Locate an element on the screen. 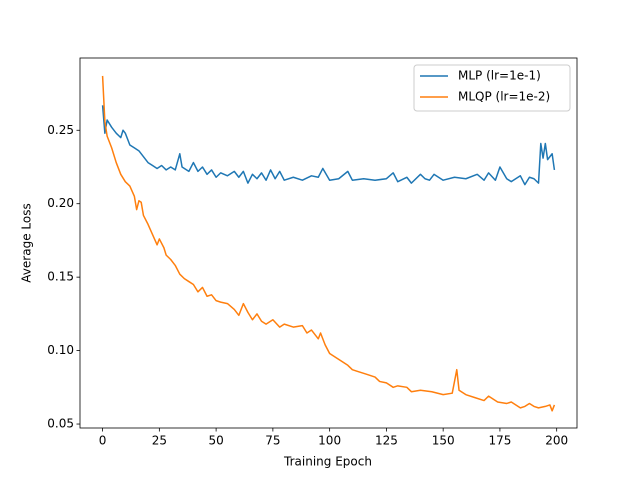 This screenshot has width=640, height=480. x-tick-label: 0 is located at coordinates (103, 441).